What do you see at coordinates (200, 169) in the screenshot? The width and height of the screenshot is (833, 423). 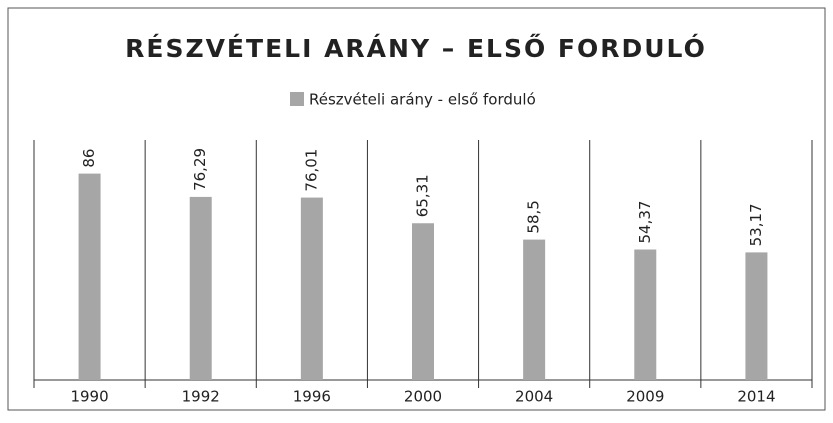 I see `data-label: 76,29` at bounding box center [200, 169].